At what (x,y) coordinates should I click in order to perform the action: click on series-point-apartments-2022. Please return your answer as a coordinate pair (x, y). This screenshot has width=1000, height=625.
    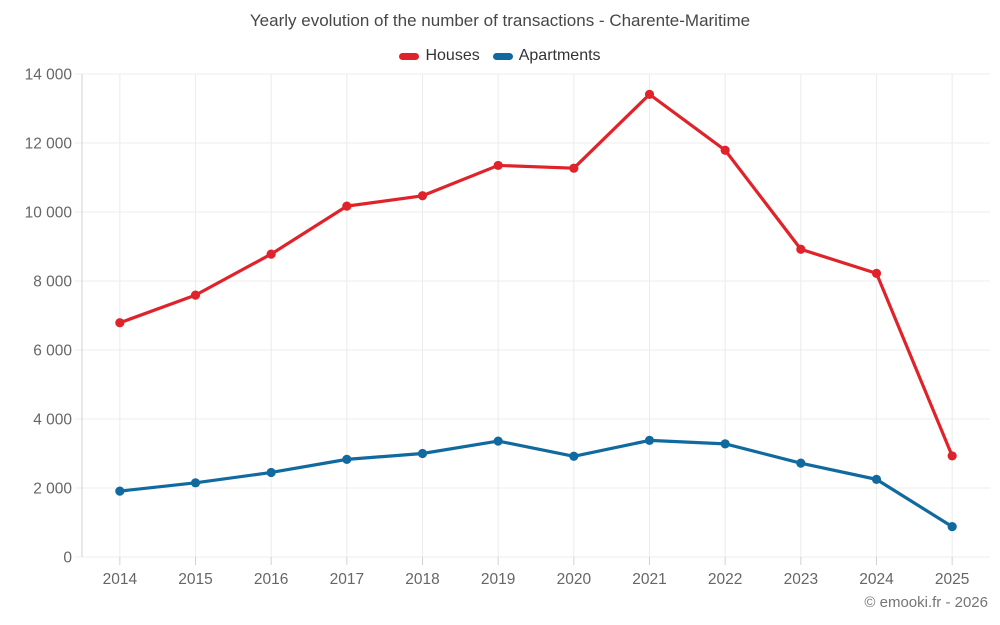
    Looking at the image, I should click on (725, 444).